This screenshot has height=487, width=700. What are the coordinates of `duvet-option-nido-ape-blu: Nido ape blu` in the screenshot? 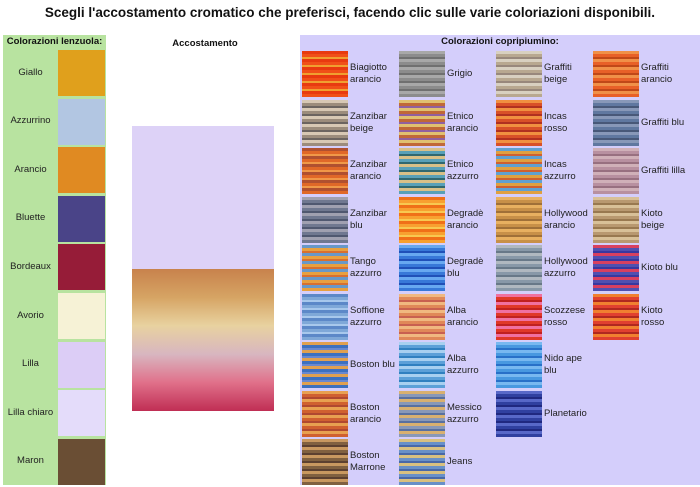 It's located at (542, 365).